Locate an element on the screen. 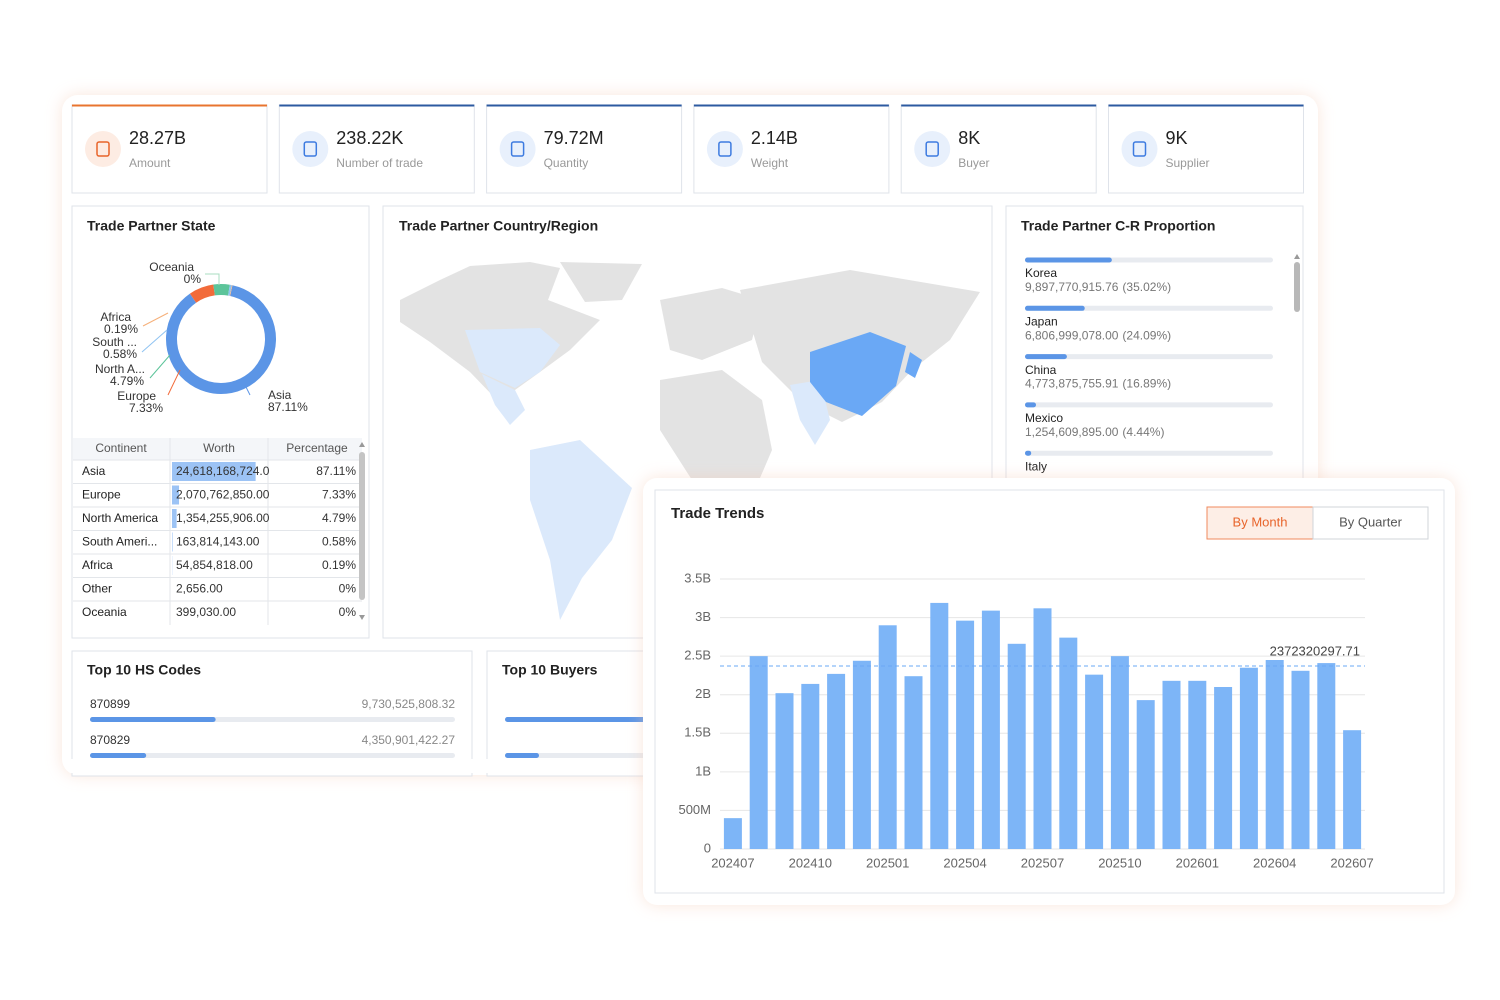  kpi-name: Weight is located at coordinates (770, 163).